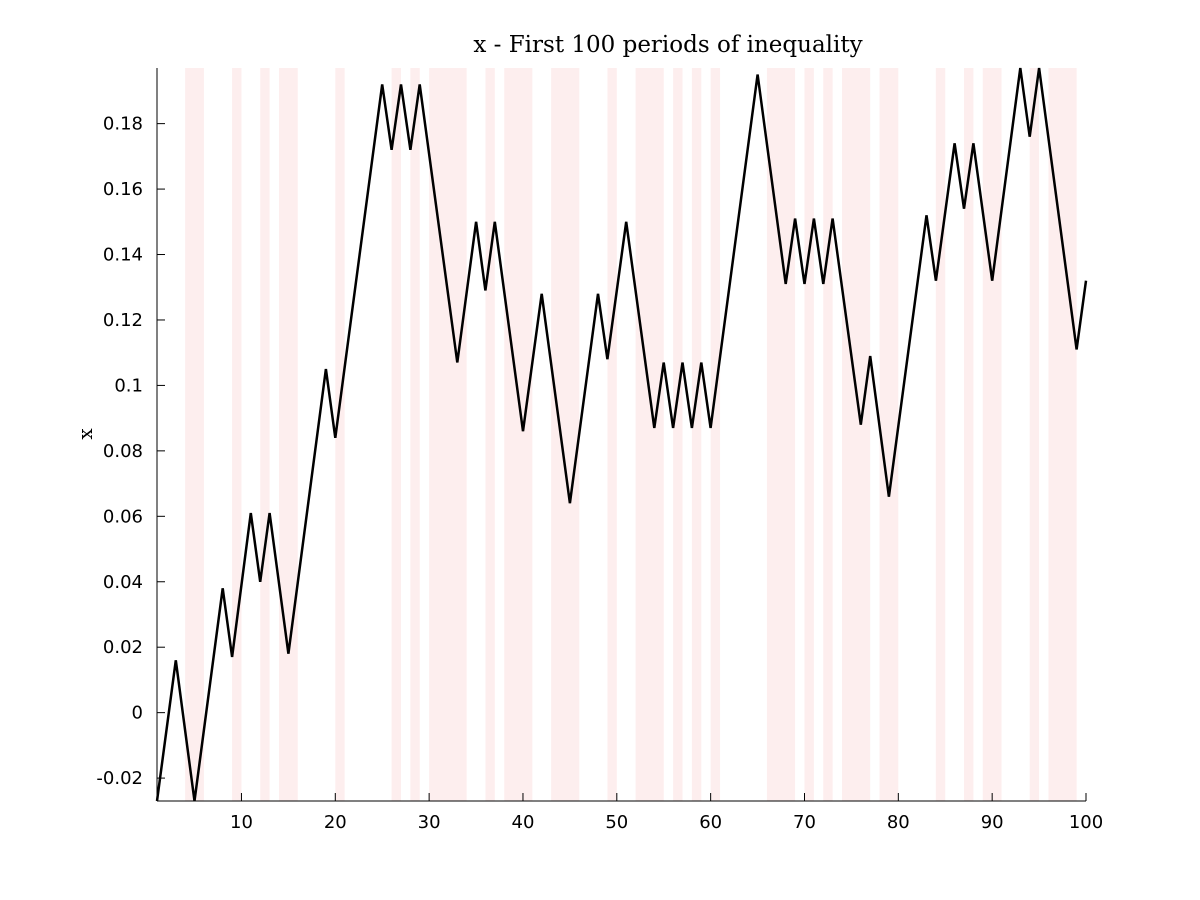 The image size is (1200, 900). What do you see at coordinates (523, 822) in the screenshot?
I see `x-tick-label: 40` at bounding box center [523, 822].